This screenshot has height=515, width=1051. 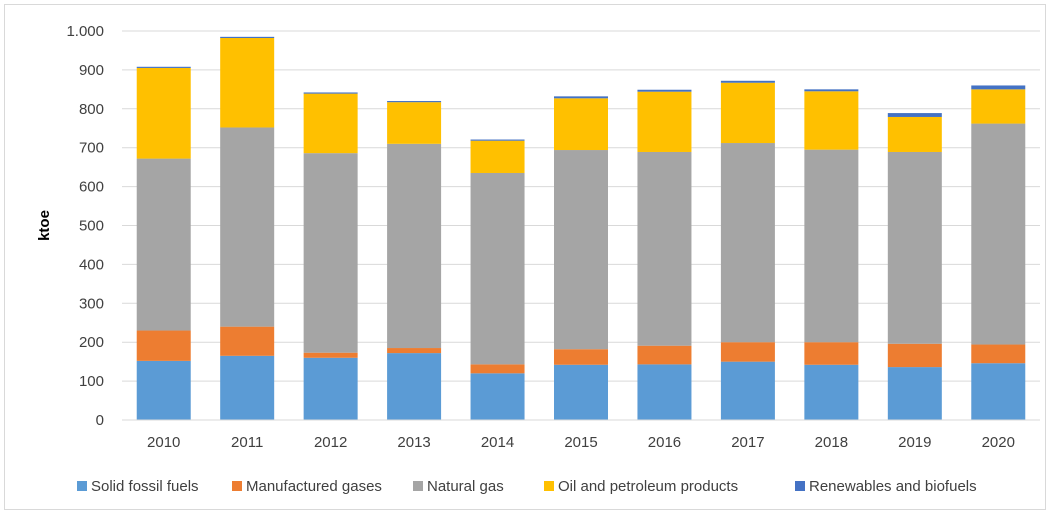 I want to click on x-tick-label: 2013, so click(x=413, y=442).